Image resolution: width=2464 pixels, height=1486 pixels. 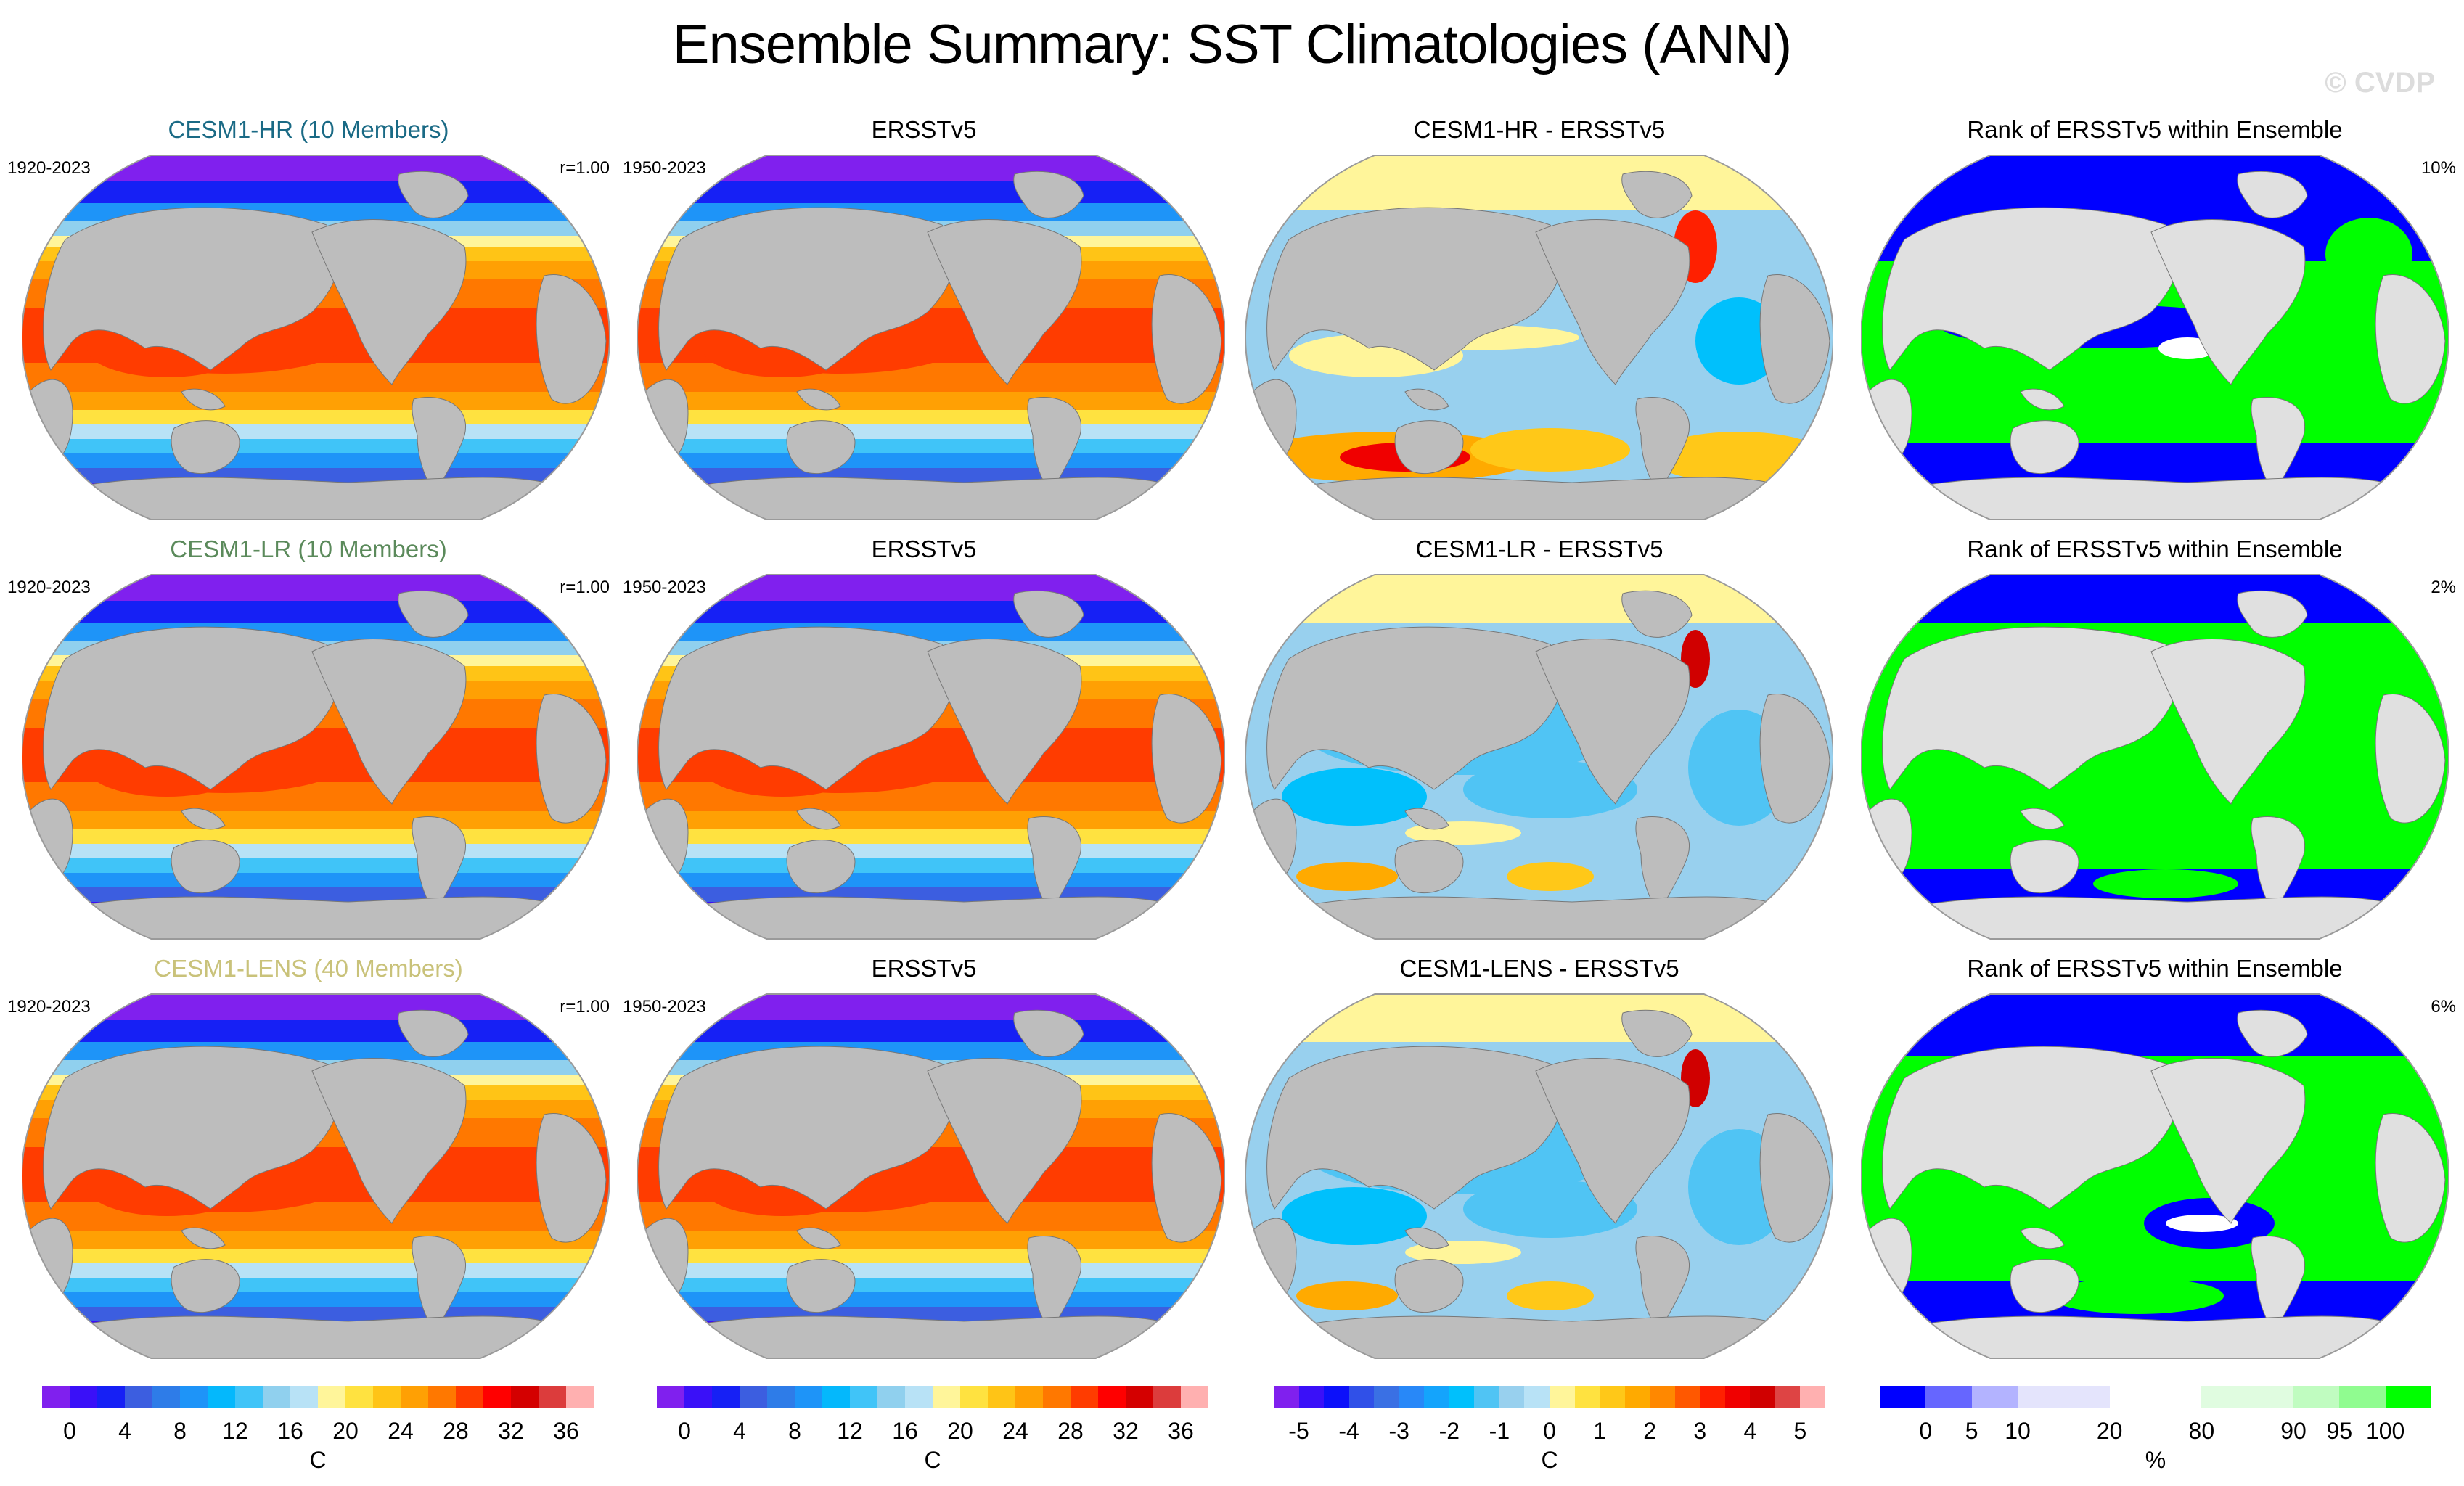 I want to click on map-panel: CESM1-HR (10 Members) 1920-2023 r=1.00, so click(x=308, y=319).